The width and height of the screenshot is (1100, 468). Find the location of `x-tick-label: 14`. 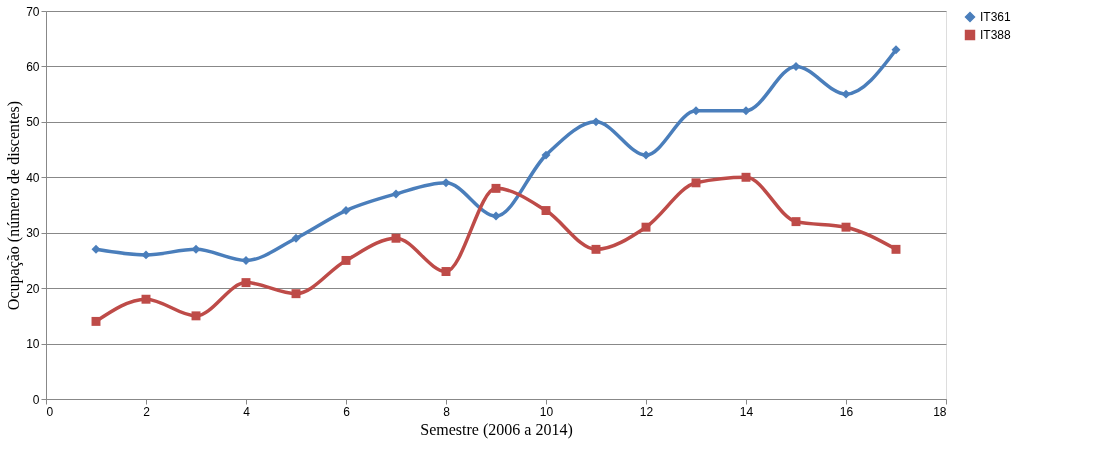

x-tick-label: 14 is located at coordinates (746, 411).